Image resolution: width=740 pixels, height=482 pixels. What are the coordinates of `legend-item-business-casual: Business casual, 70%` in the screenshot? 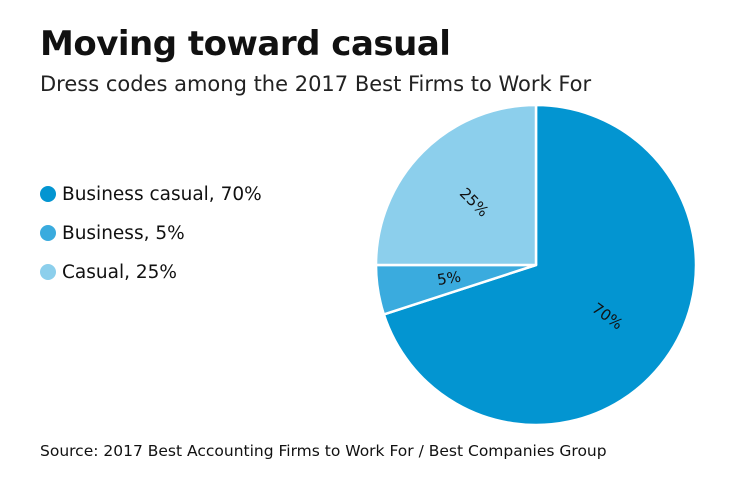 It's located at (151, 194).